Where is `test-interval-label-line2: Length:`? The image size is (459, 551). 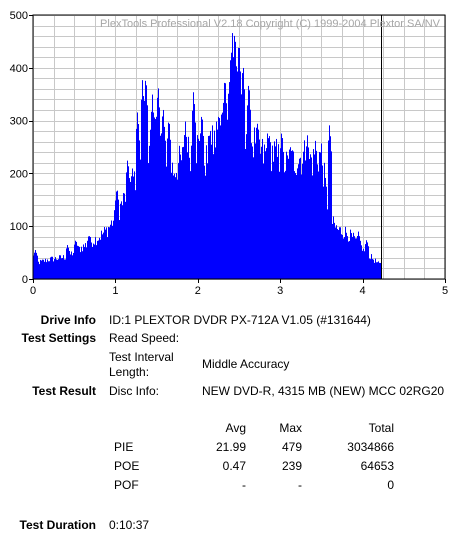
test-interval-label-line2: Length: is located at coordinates (129, 372).